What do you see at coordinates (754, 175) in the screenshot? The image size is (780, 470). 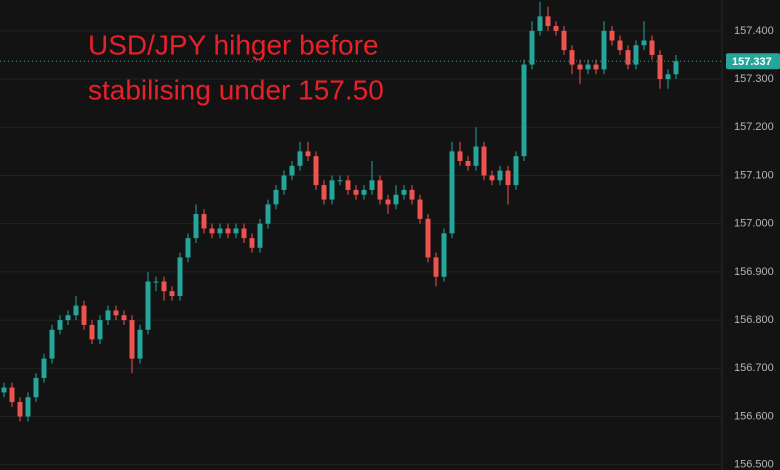 I see `y-tick-label: 157.100` at bounding box center [754, 175].